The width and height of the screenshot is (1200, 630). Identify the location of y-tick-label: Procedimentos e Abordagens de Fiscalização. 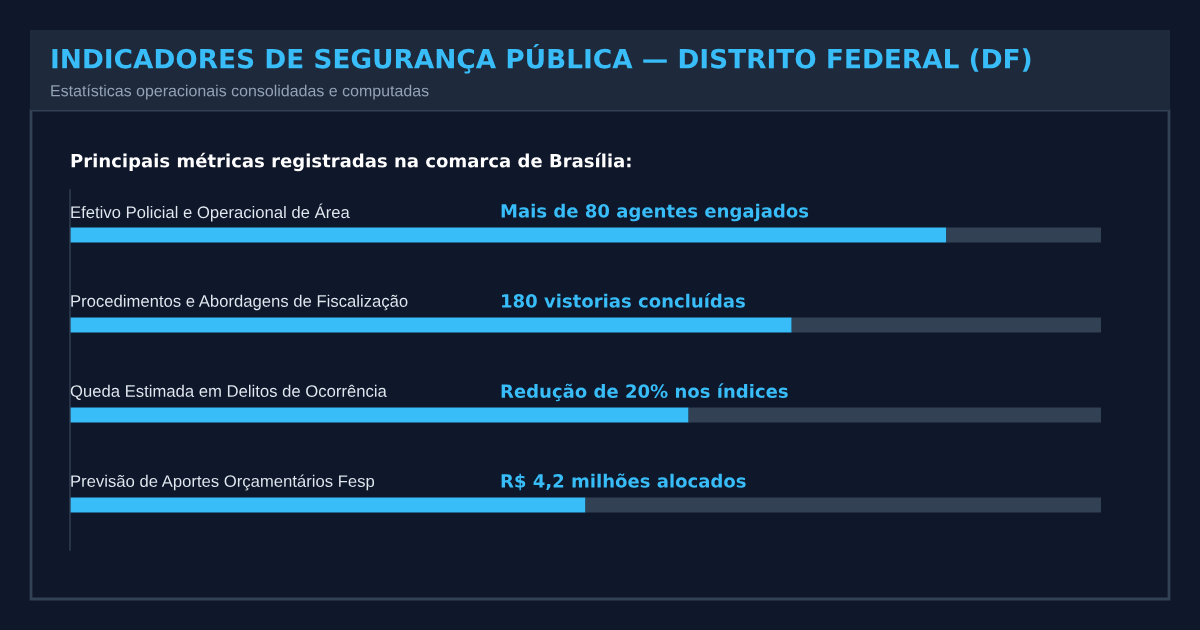
(239, 302).